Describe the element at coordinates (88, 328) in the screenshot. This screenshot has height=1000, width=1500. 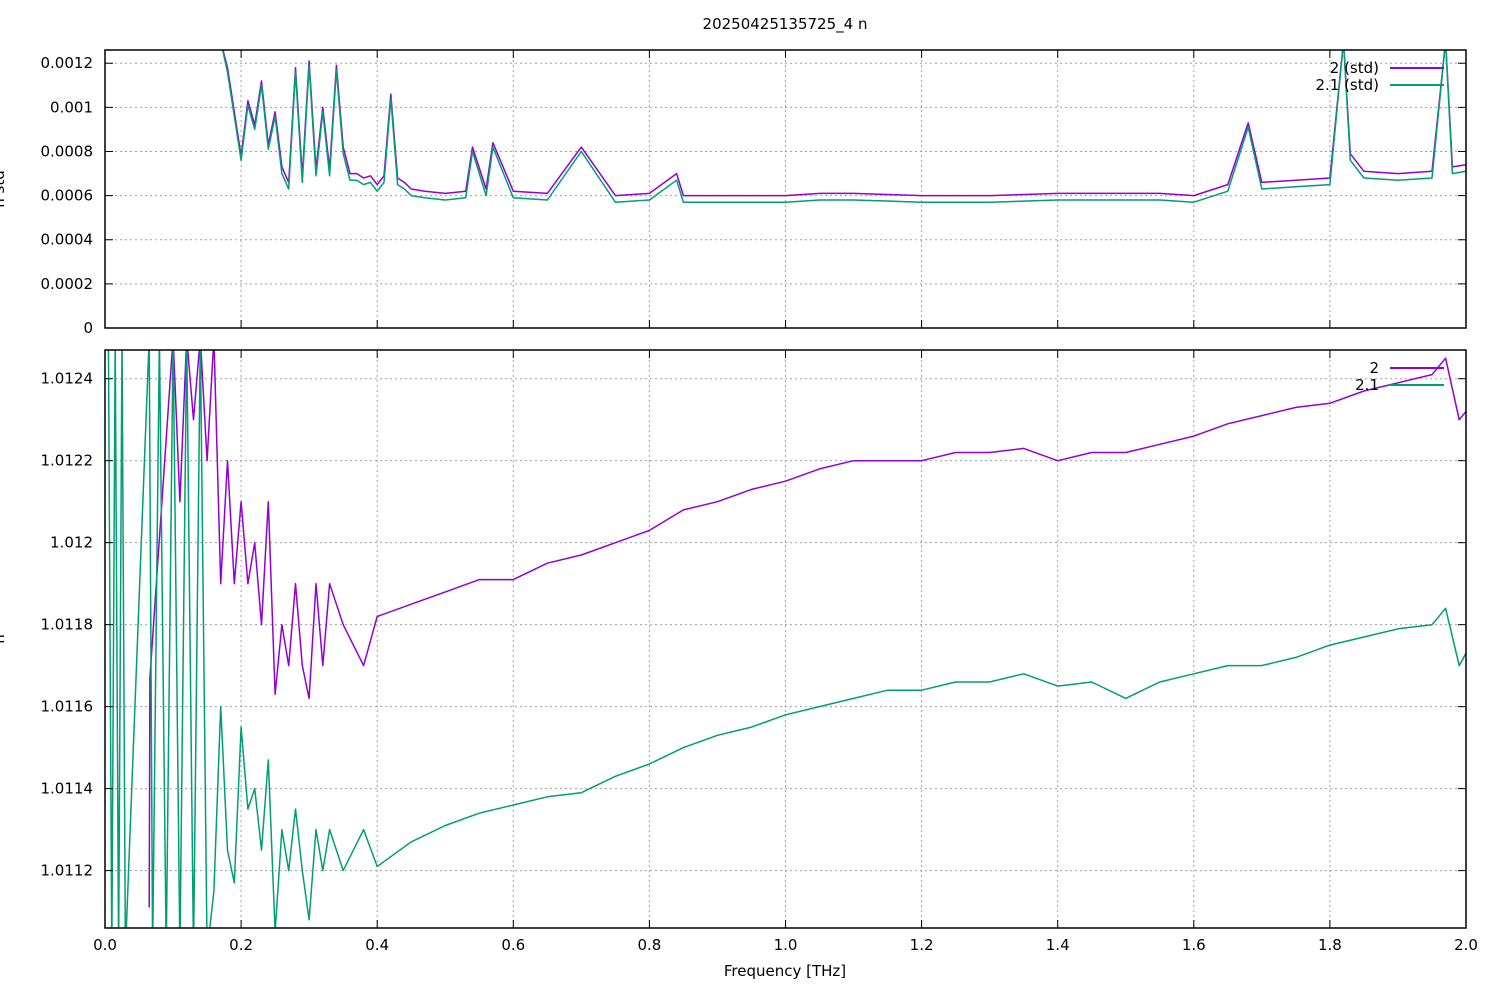
I see `std-panel-y-tick-label: 0` at that location.